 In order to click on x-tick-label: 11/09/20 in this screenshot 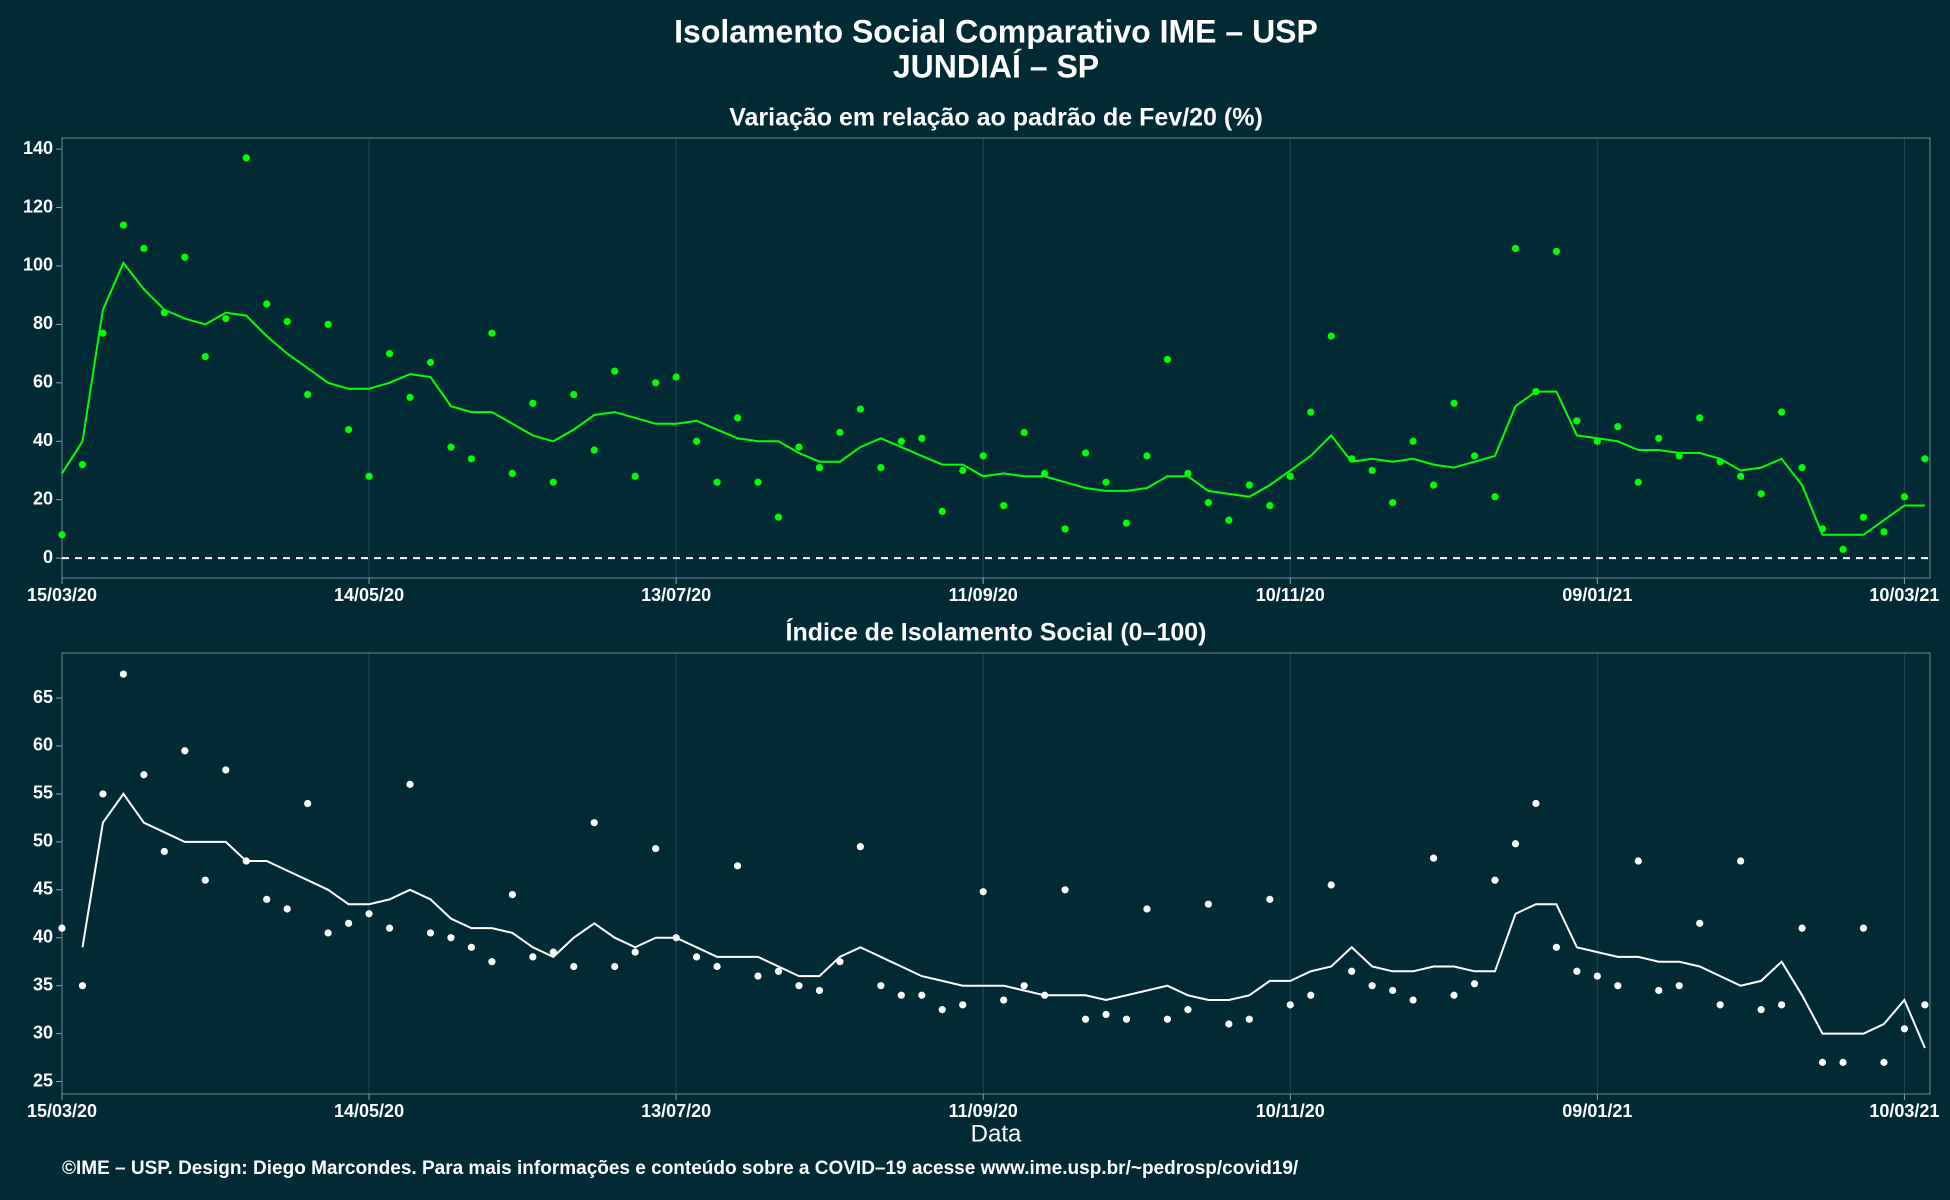, I will do `click(983, 595)`.